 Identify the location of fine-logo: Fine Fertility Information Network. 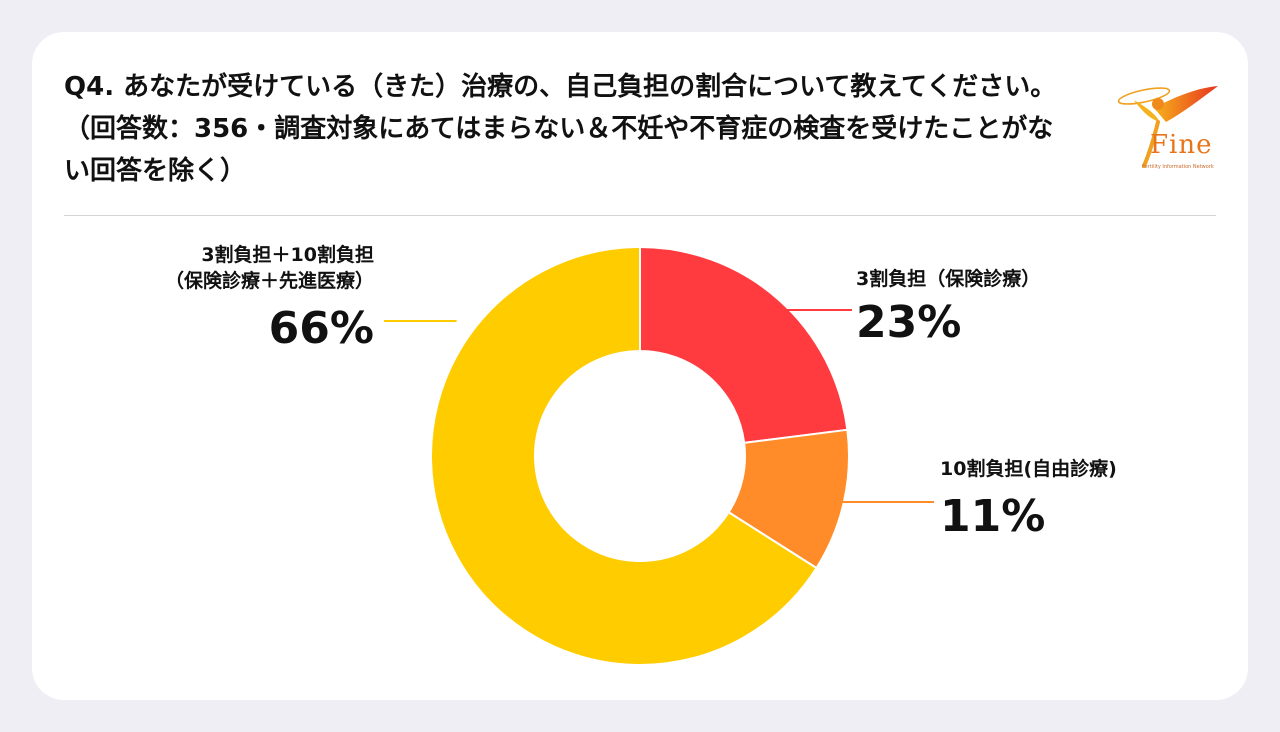
(1169, 126).